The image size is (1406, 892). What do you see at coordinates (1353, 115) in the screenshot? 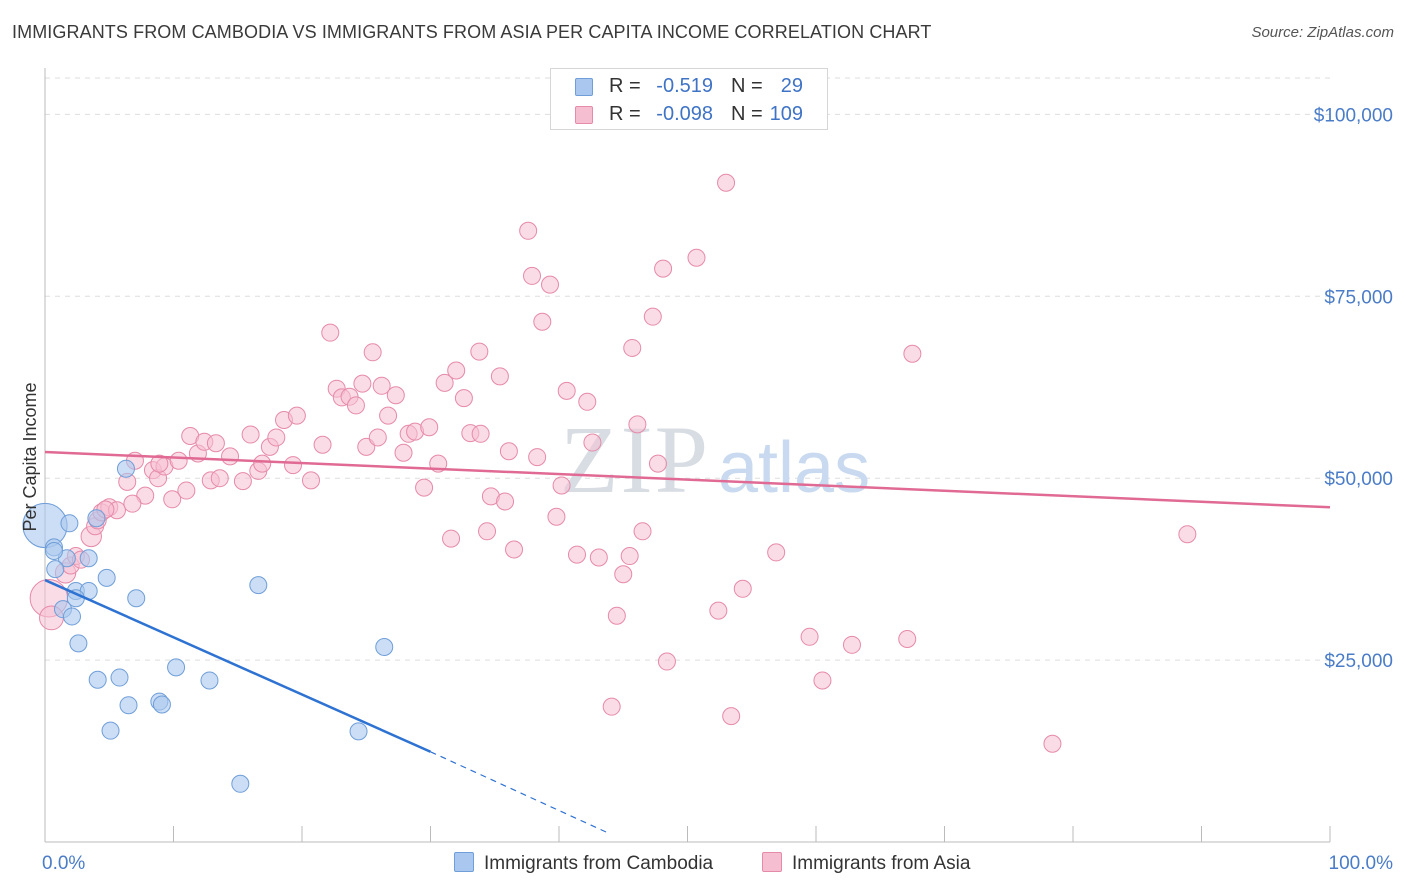
I see `y-tick-label: $100,000` at bounding box center [1353, 115].